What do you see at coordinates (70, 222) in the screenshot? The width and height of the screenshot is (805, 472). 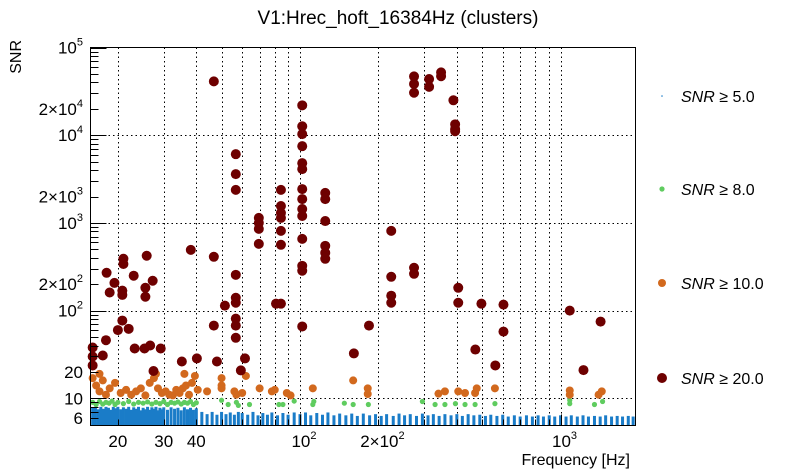 I see `y-tick-label: 10³` at bounding box center [70, 222].